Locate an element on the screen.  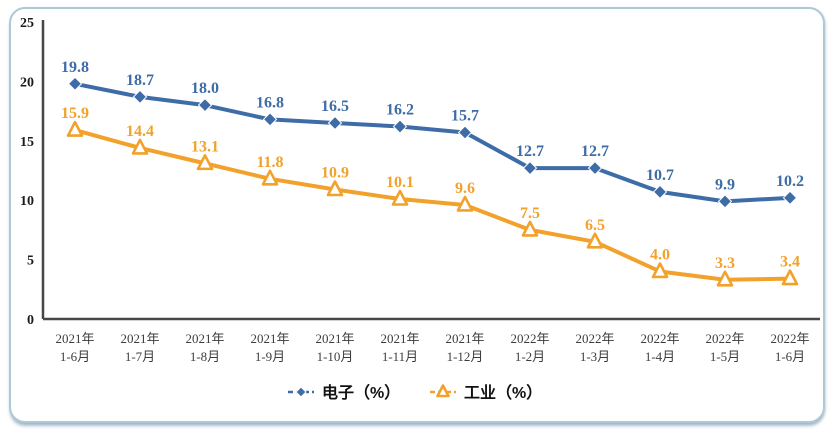
y-axis-tick-label: 10 is located at coordinates (27, 201).